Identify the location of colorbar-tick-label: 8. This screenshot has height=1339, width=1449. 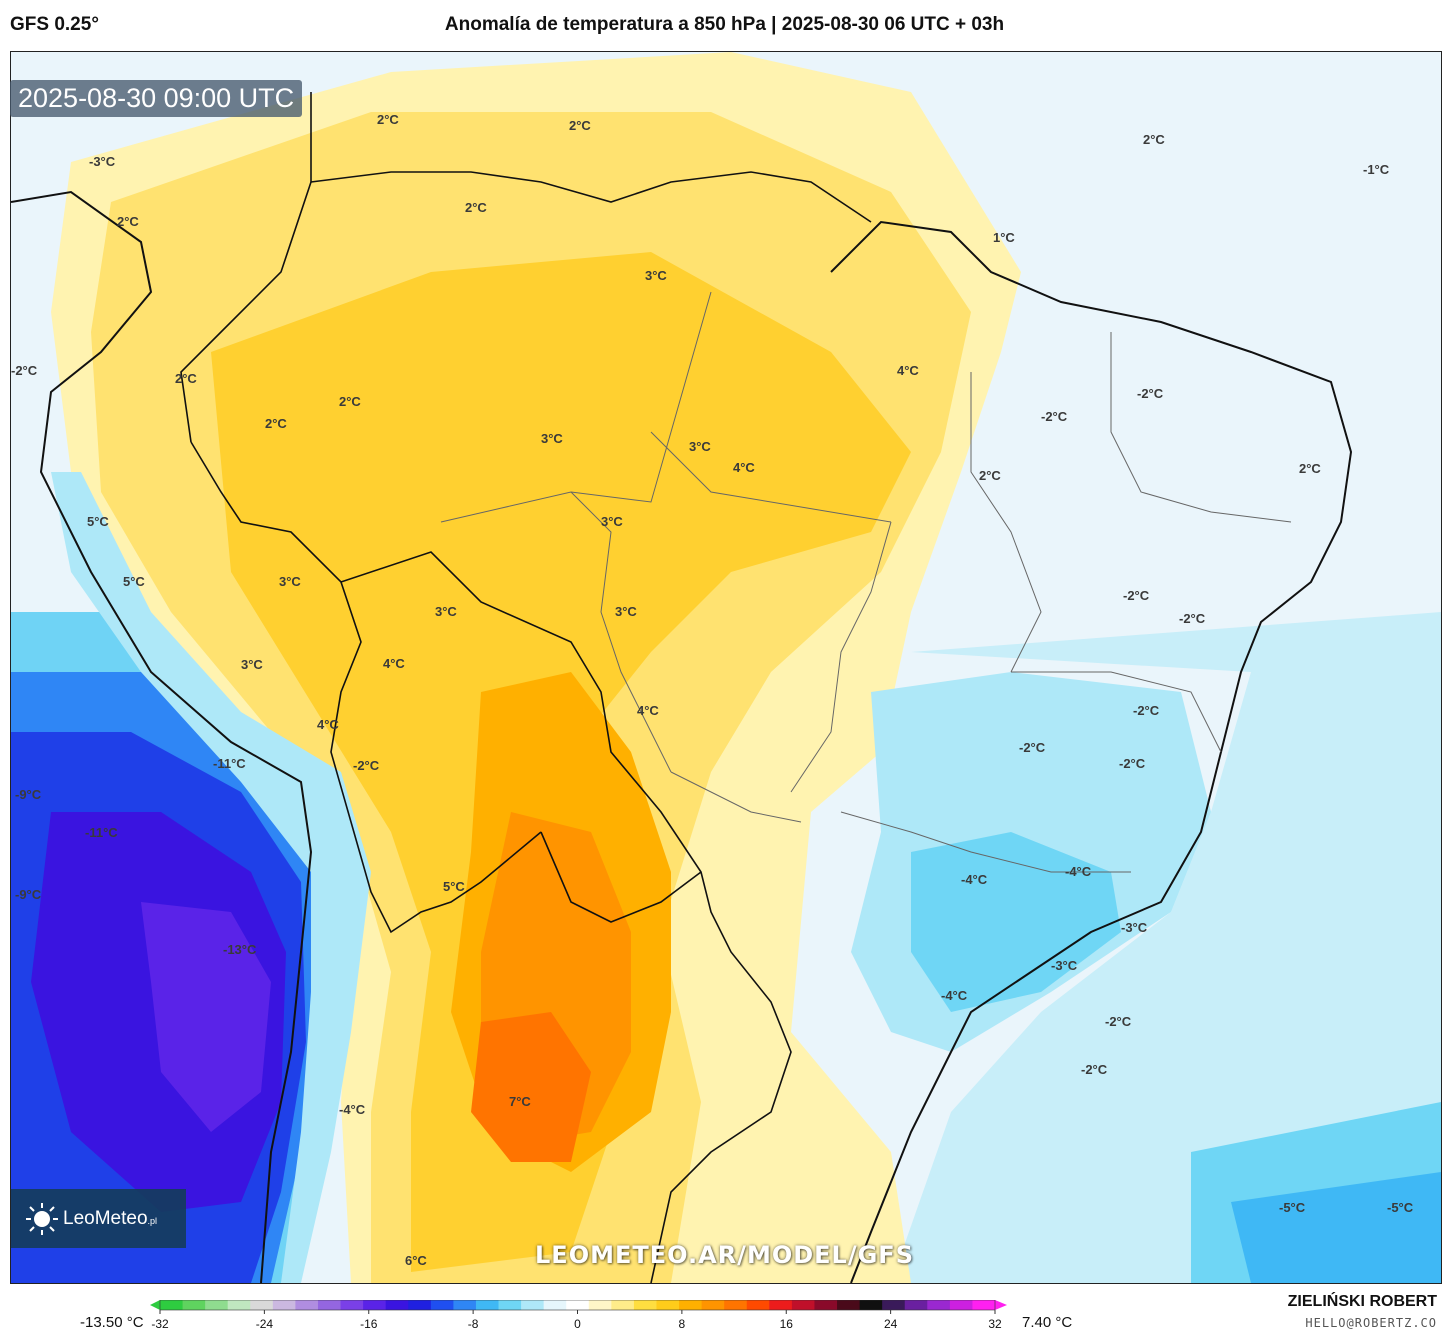
(682, 1324).